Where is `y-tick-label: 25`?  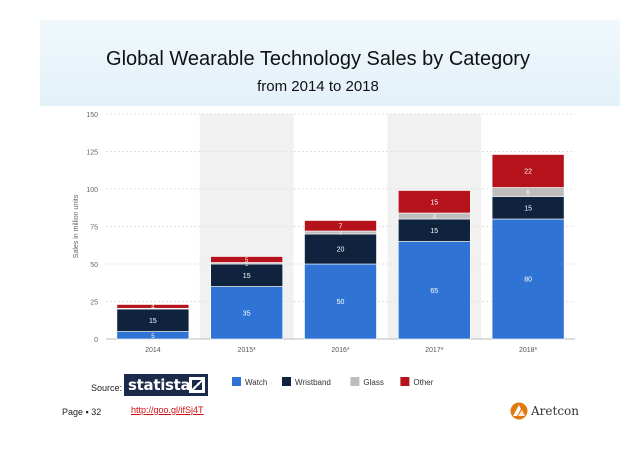 y-tick-label: 25 is located at coordinates (94, 303).